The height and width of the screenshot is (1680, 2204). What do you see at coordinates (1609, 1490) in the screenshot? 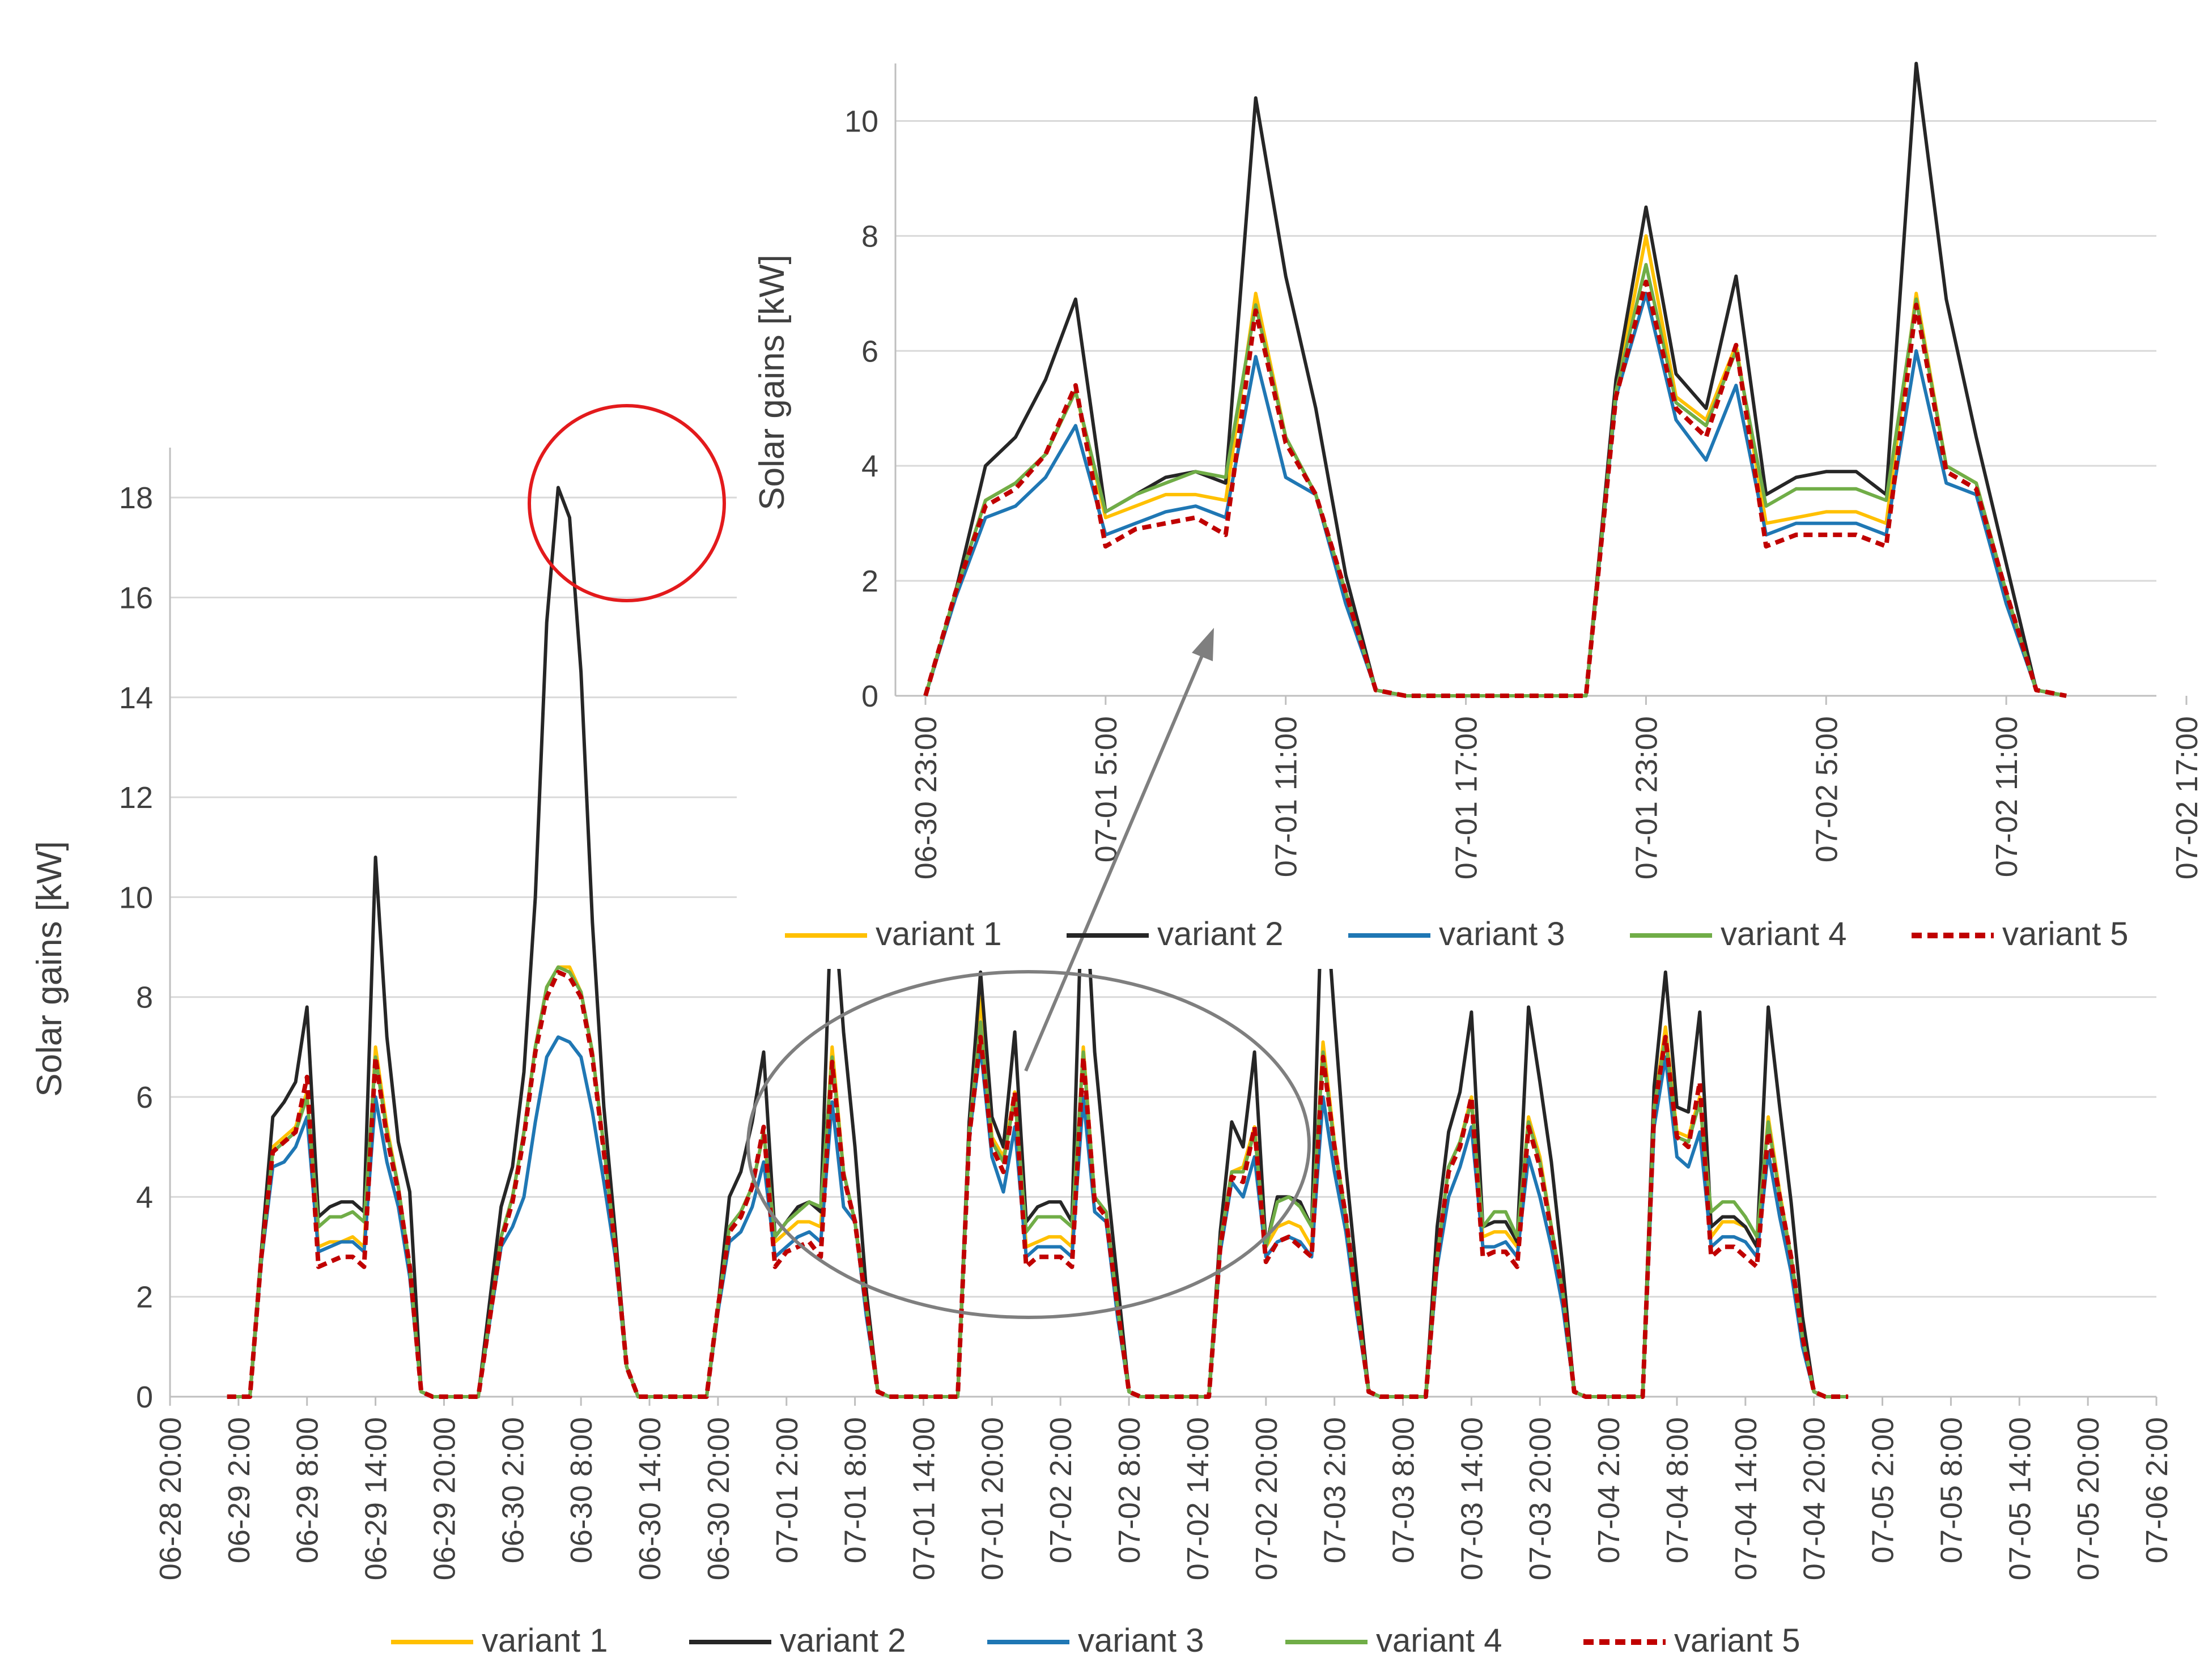
I see `main-x-tick-label: 07-04 2:00` at bounding box center [1609, 1490].